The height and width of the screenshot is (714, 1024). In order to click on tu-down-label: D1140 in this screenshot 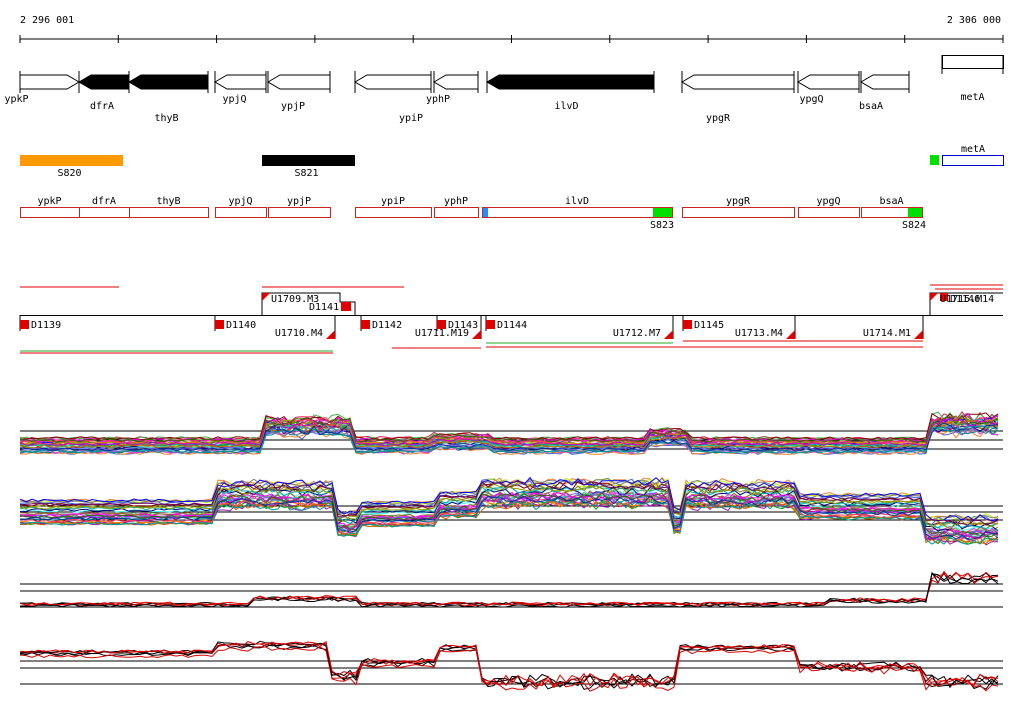, I will do `click(241, 325)`.